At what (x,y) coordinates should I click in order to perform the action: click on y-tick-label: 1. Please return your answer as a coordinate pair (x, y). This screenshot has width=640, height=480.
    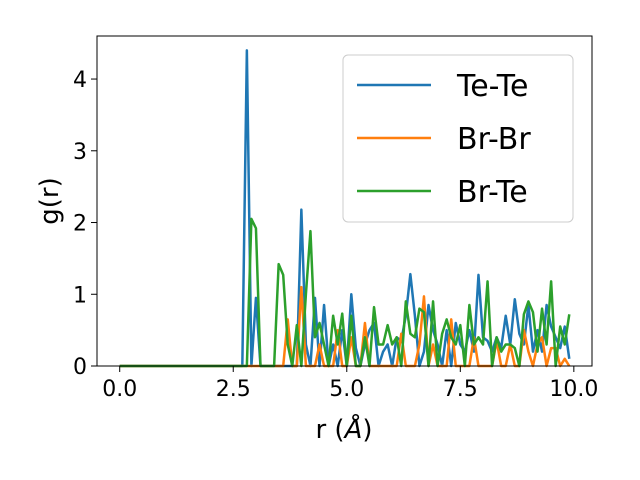
    Looking at the image, I should click on (80, 295).